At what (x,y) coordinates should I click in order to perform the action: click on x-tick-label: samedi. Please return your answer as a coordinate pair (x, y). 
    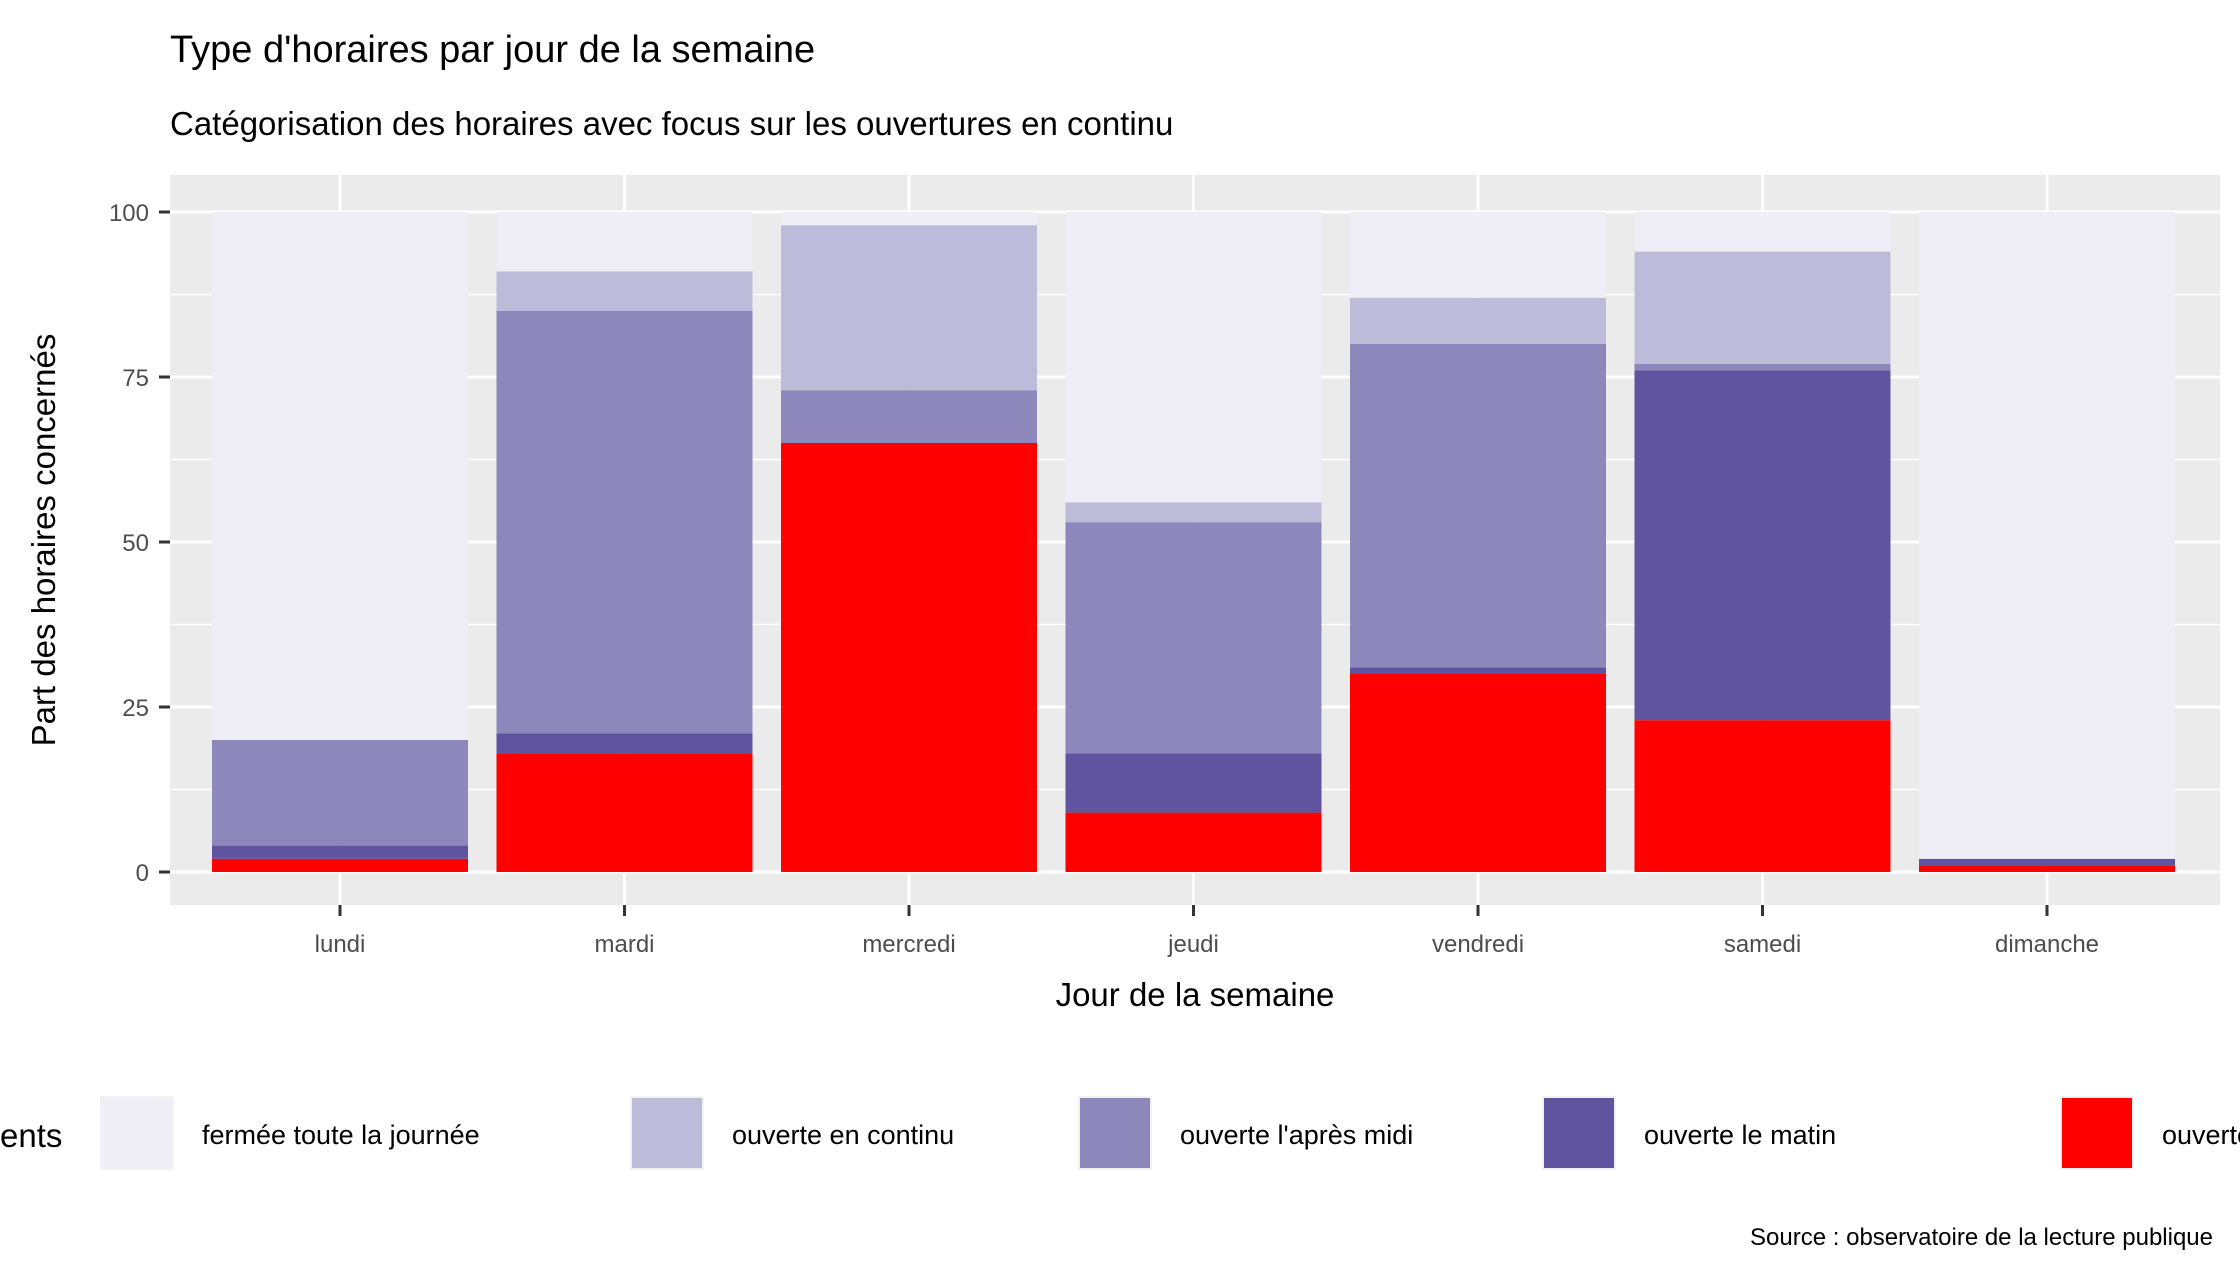
    Looking at the image, I should click on (1762, 944).